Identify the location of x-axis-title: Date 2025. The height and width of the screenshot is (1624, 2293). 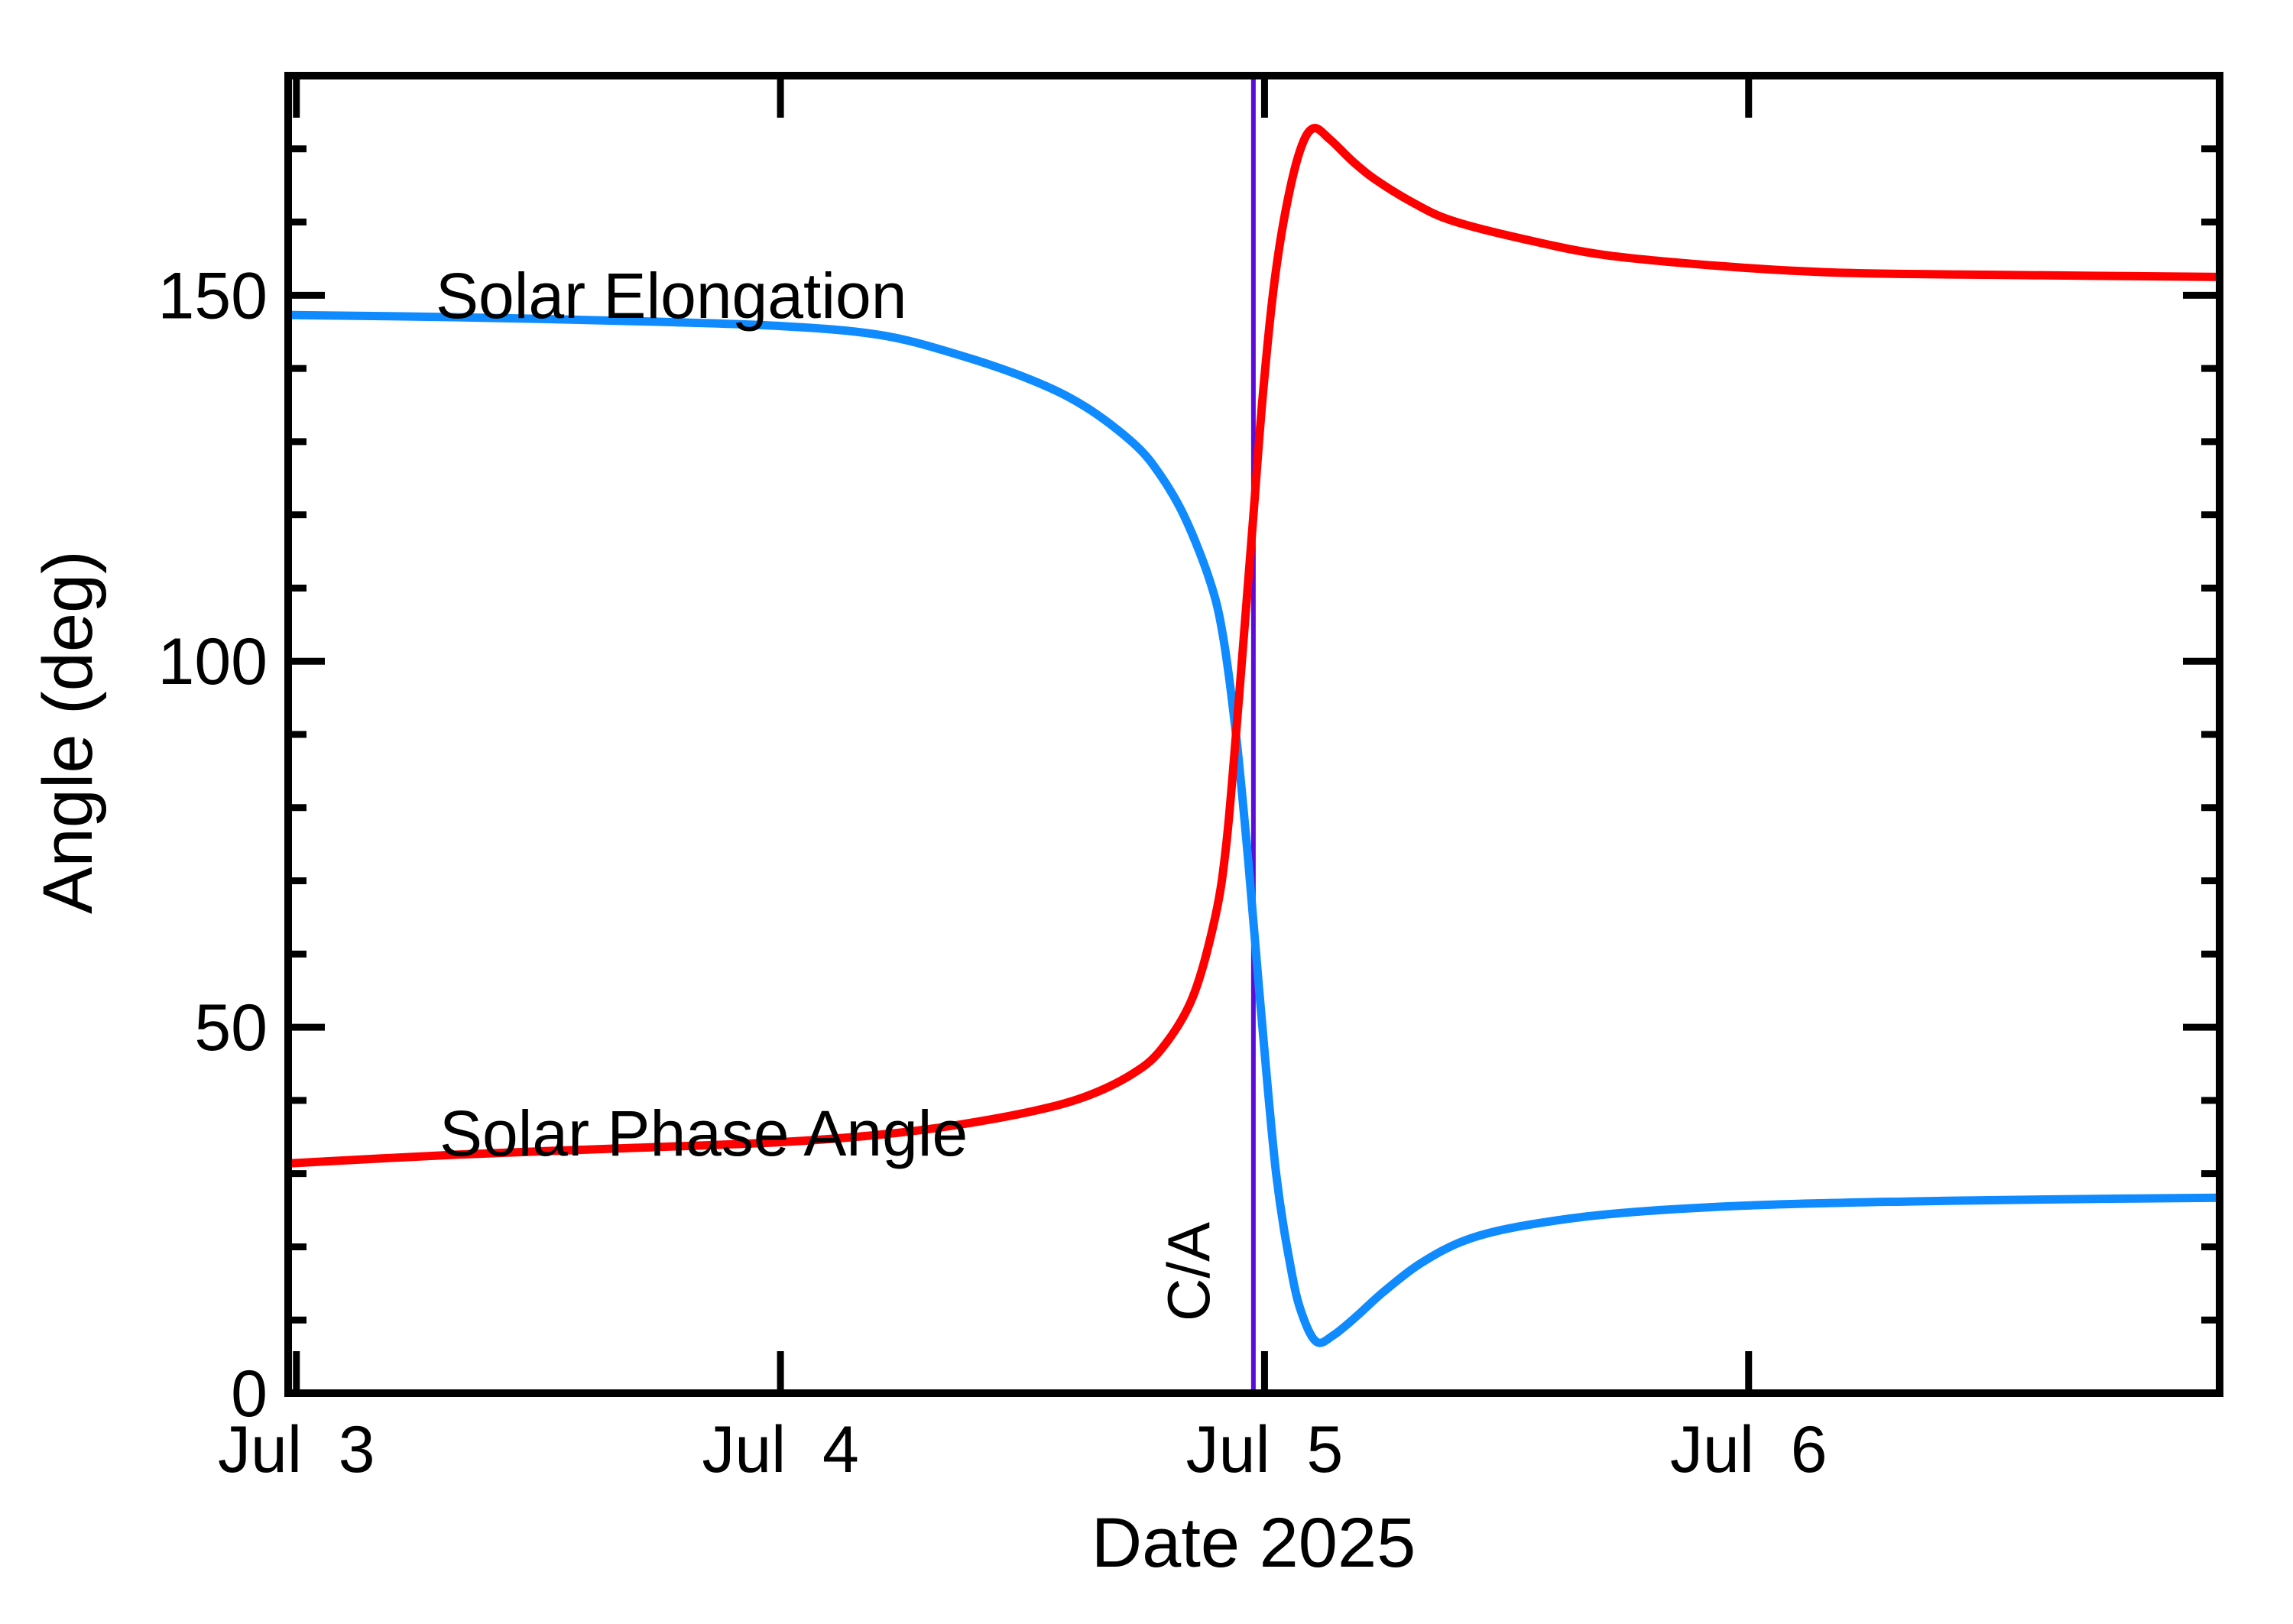
(1253, 1543).